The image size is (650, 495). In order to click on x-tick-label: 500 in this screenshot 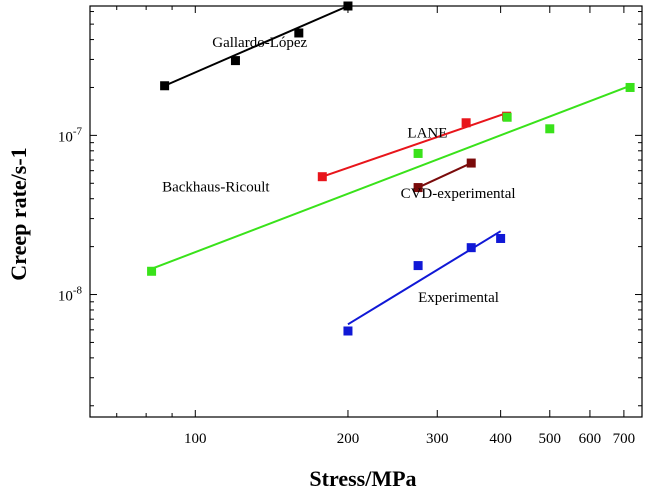, I will do `click(550, 439)`.